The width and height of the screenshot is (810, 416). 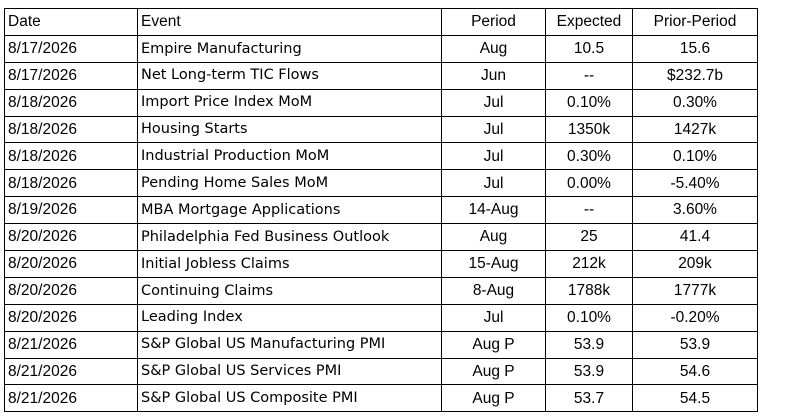 I want to click on prior-period-cell: 209k, so click(x=695, y=264).